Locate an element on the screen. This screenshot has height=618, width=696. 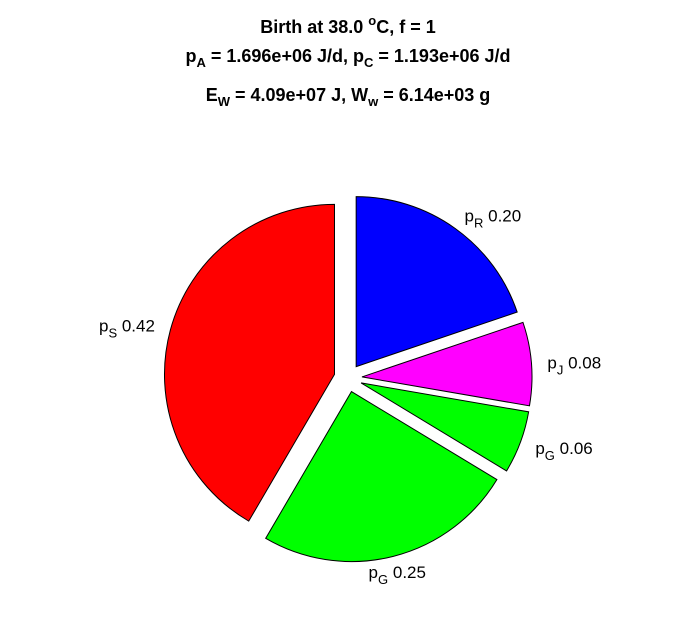
slice-label-g-3: pG 0.25 is located at coordinates (397, 575).